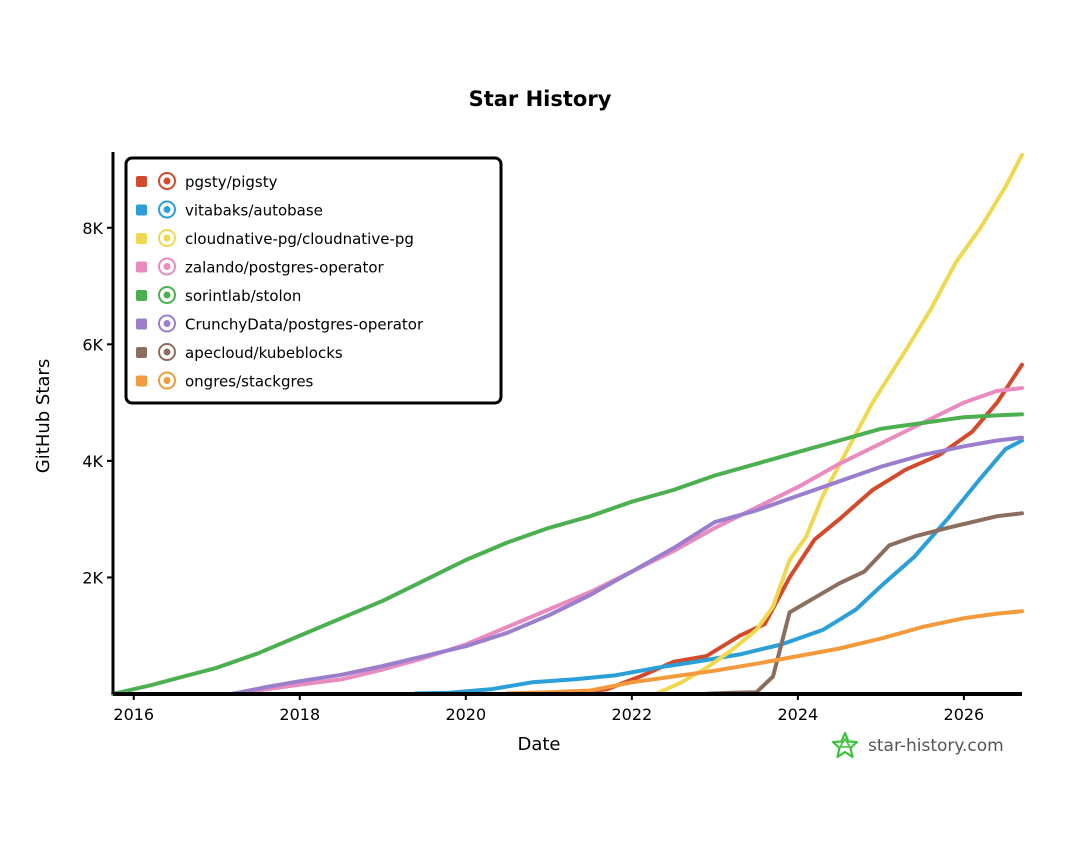 The image size is (1080, 845). I want to click on legend-box, so click(313, 280).